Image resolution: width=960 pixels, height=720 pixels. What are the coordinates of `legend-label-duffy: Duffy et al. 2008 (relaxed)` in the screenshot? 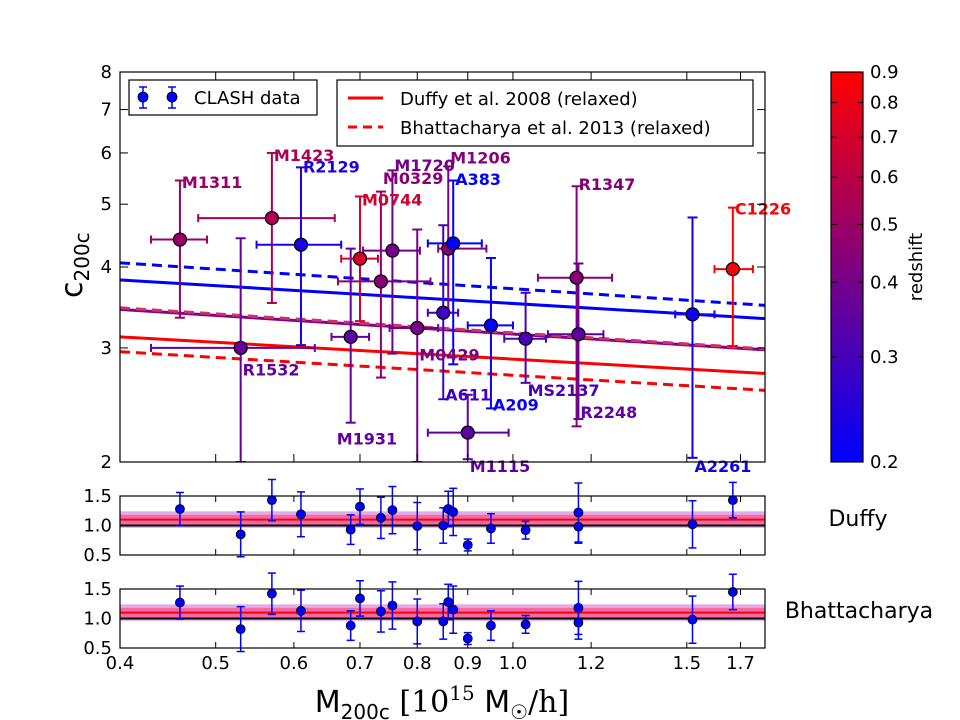 It's located at (519, 99).